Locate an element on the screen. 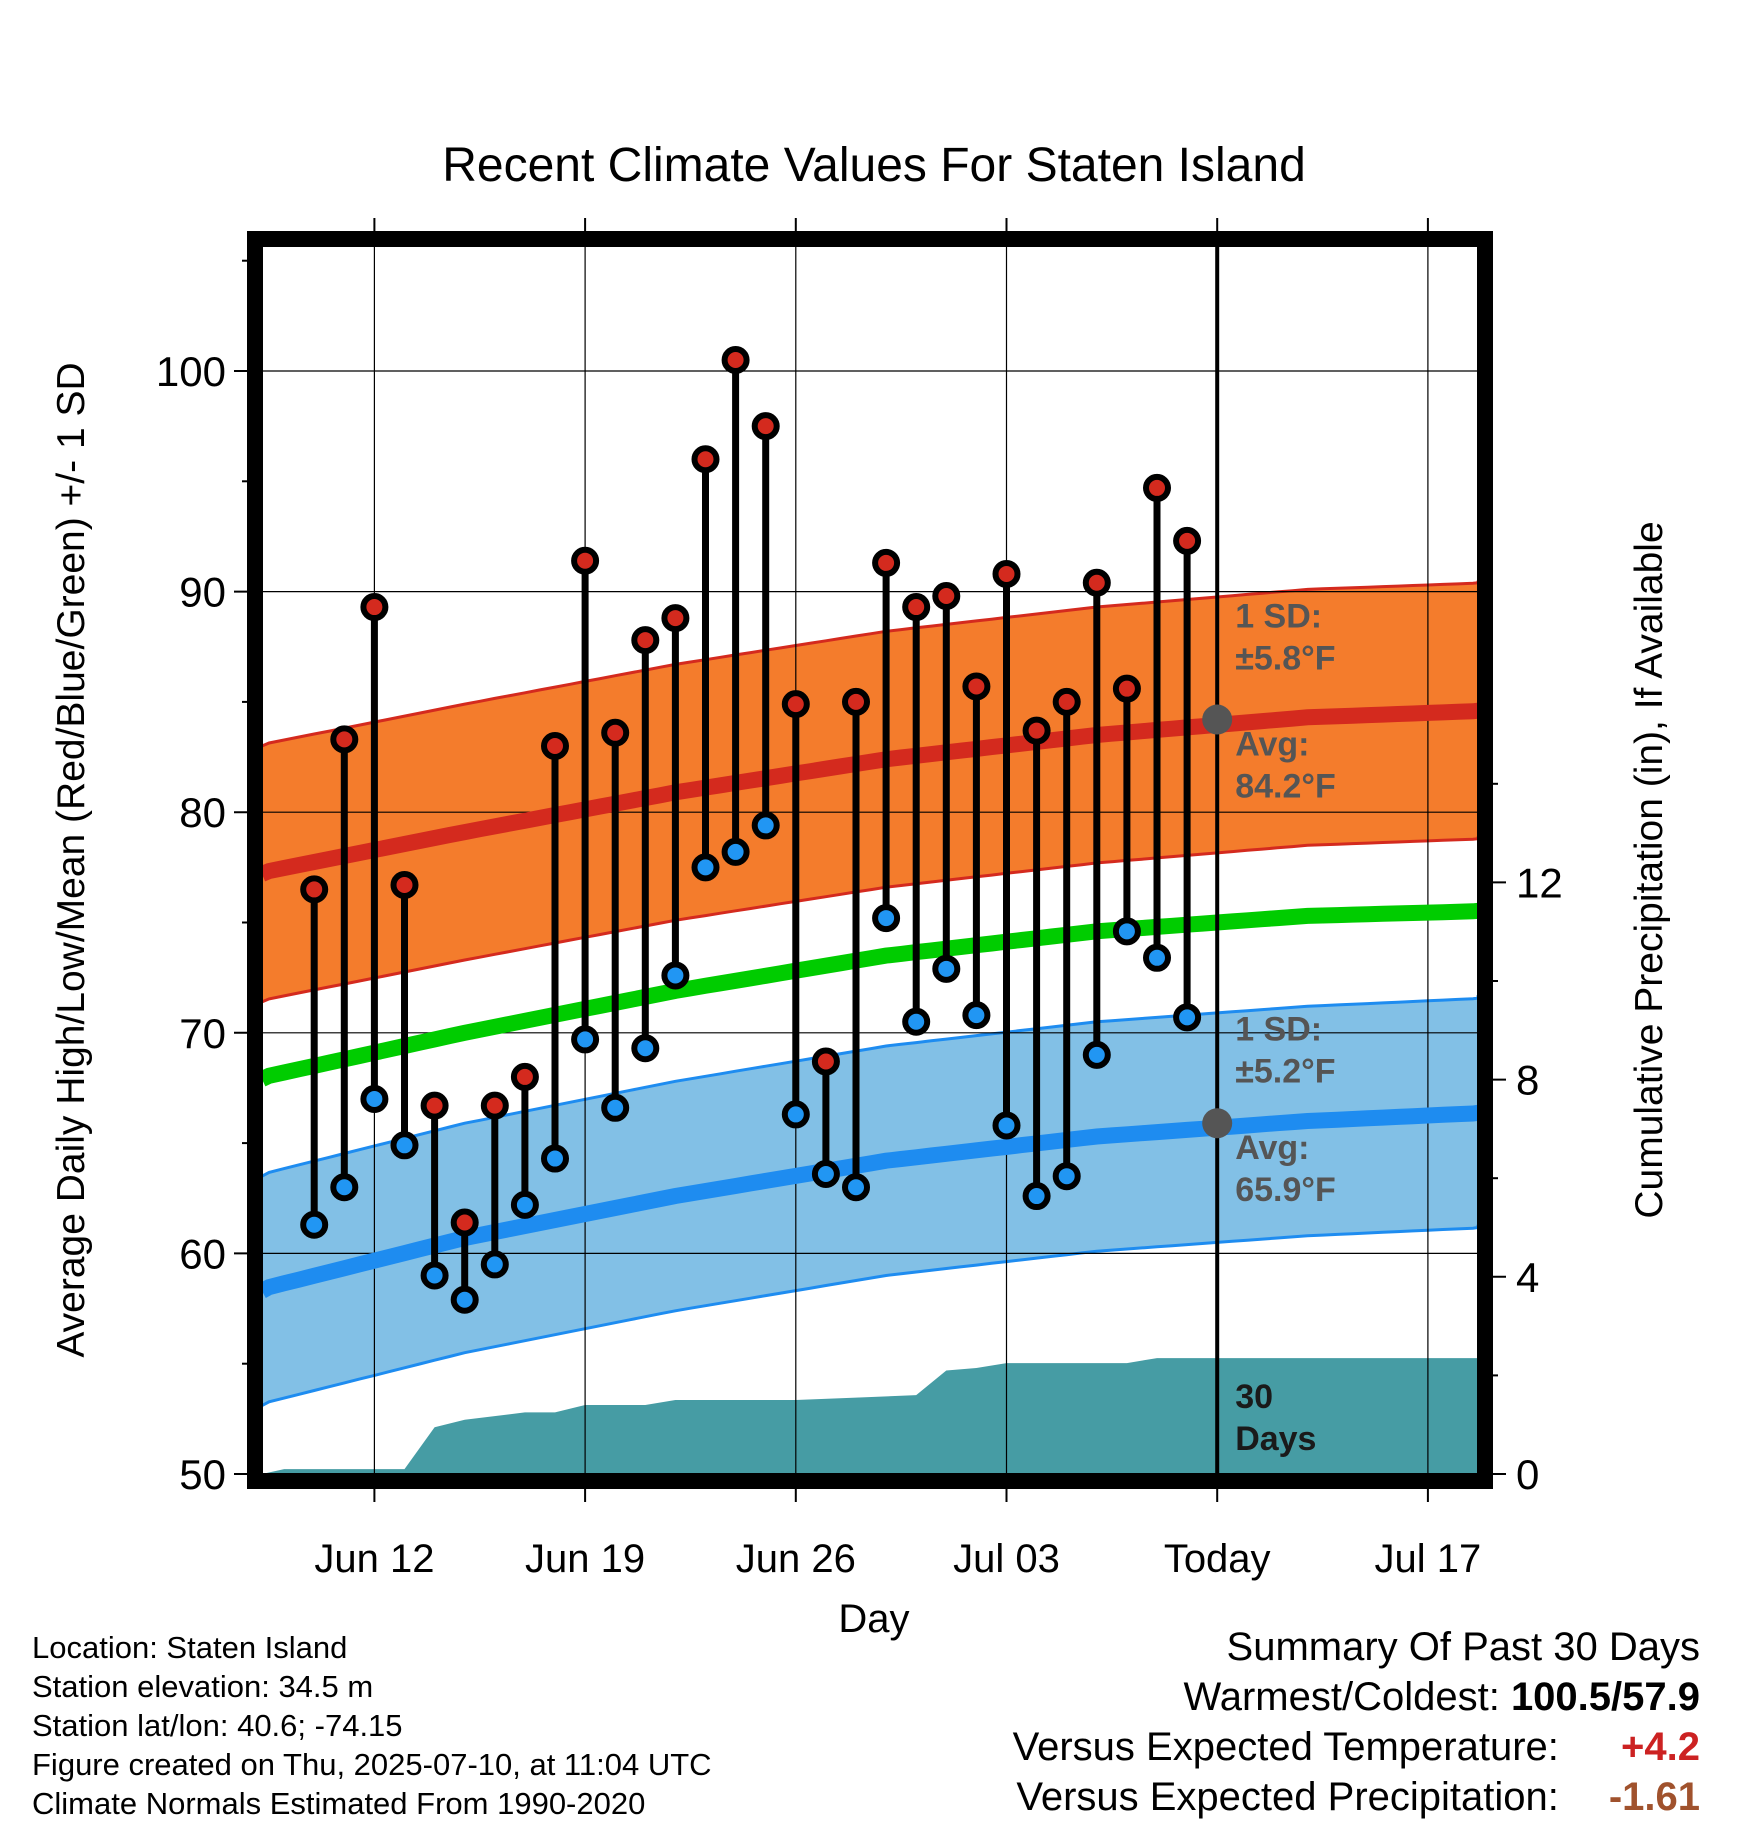  warmest-coldest-row: Warmest/Coldest: 100.5/57.9 is located at coordinates (1356, 1697).